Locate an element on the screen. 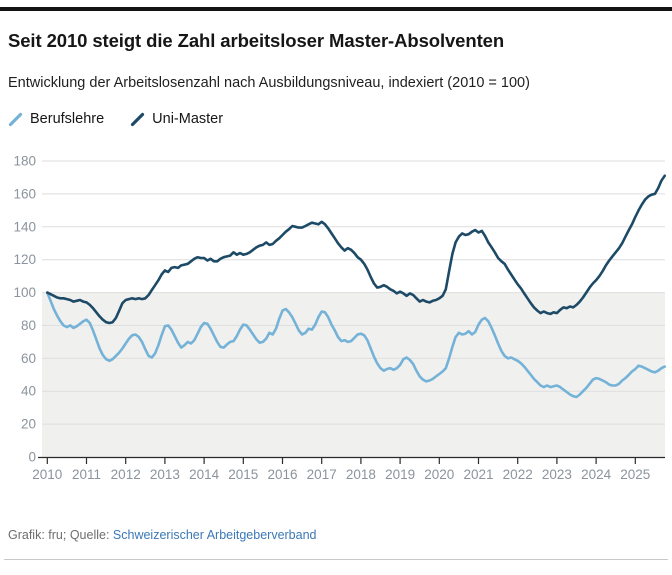 Image resolution: width=672 pixels, height=575 pixels. svg-text: 2016 is located at coordinates (282, 474).